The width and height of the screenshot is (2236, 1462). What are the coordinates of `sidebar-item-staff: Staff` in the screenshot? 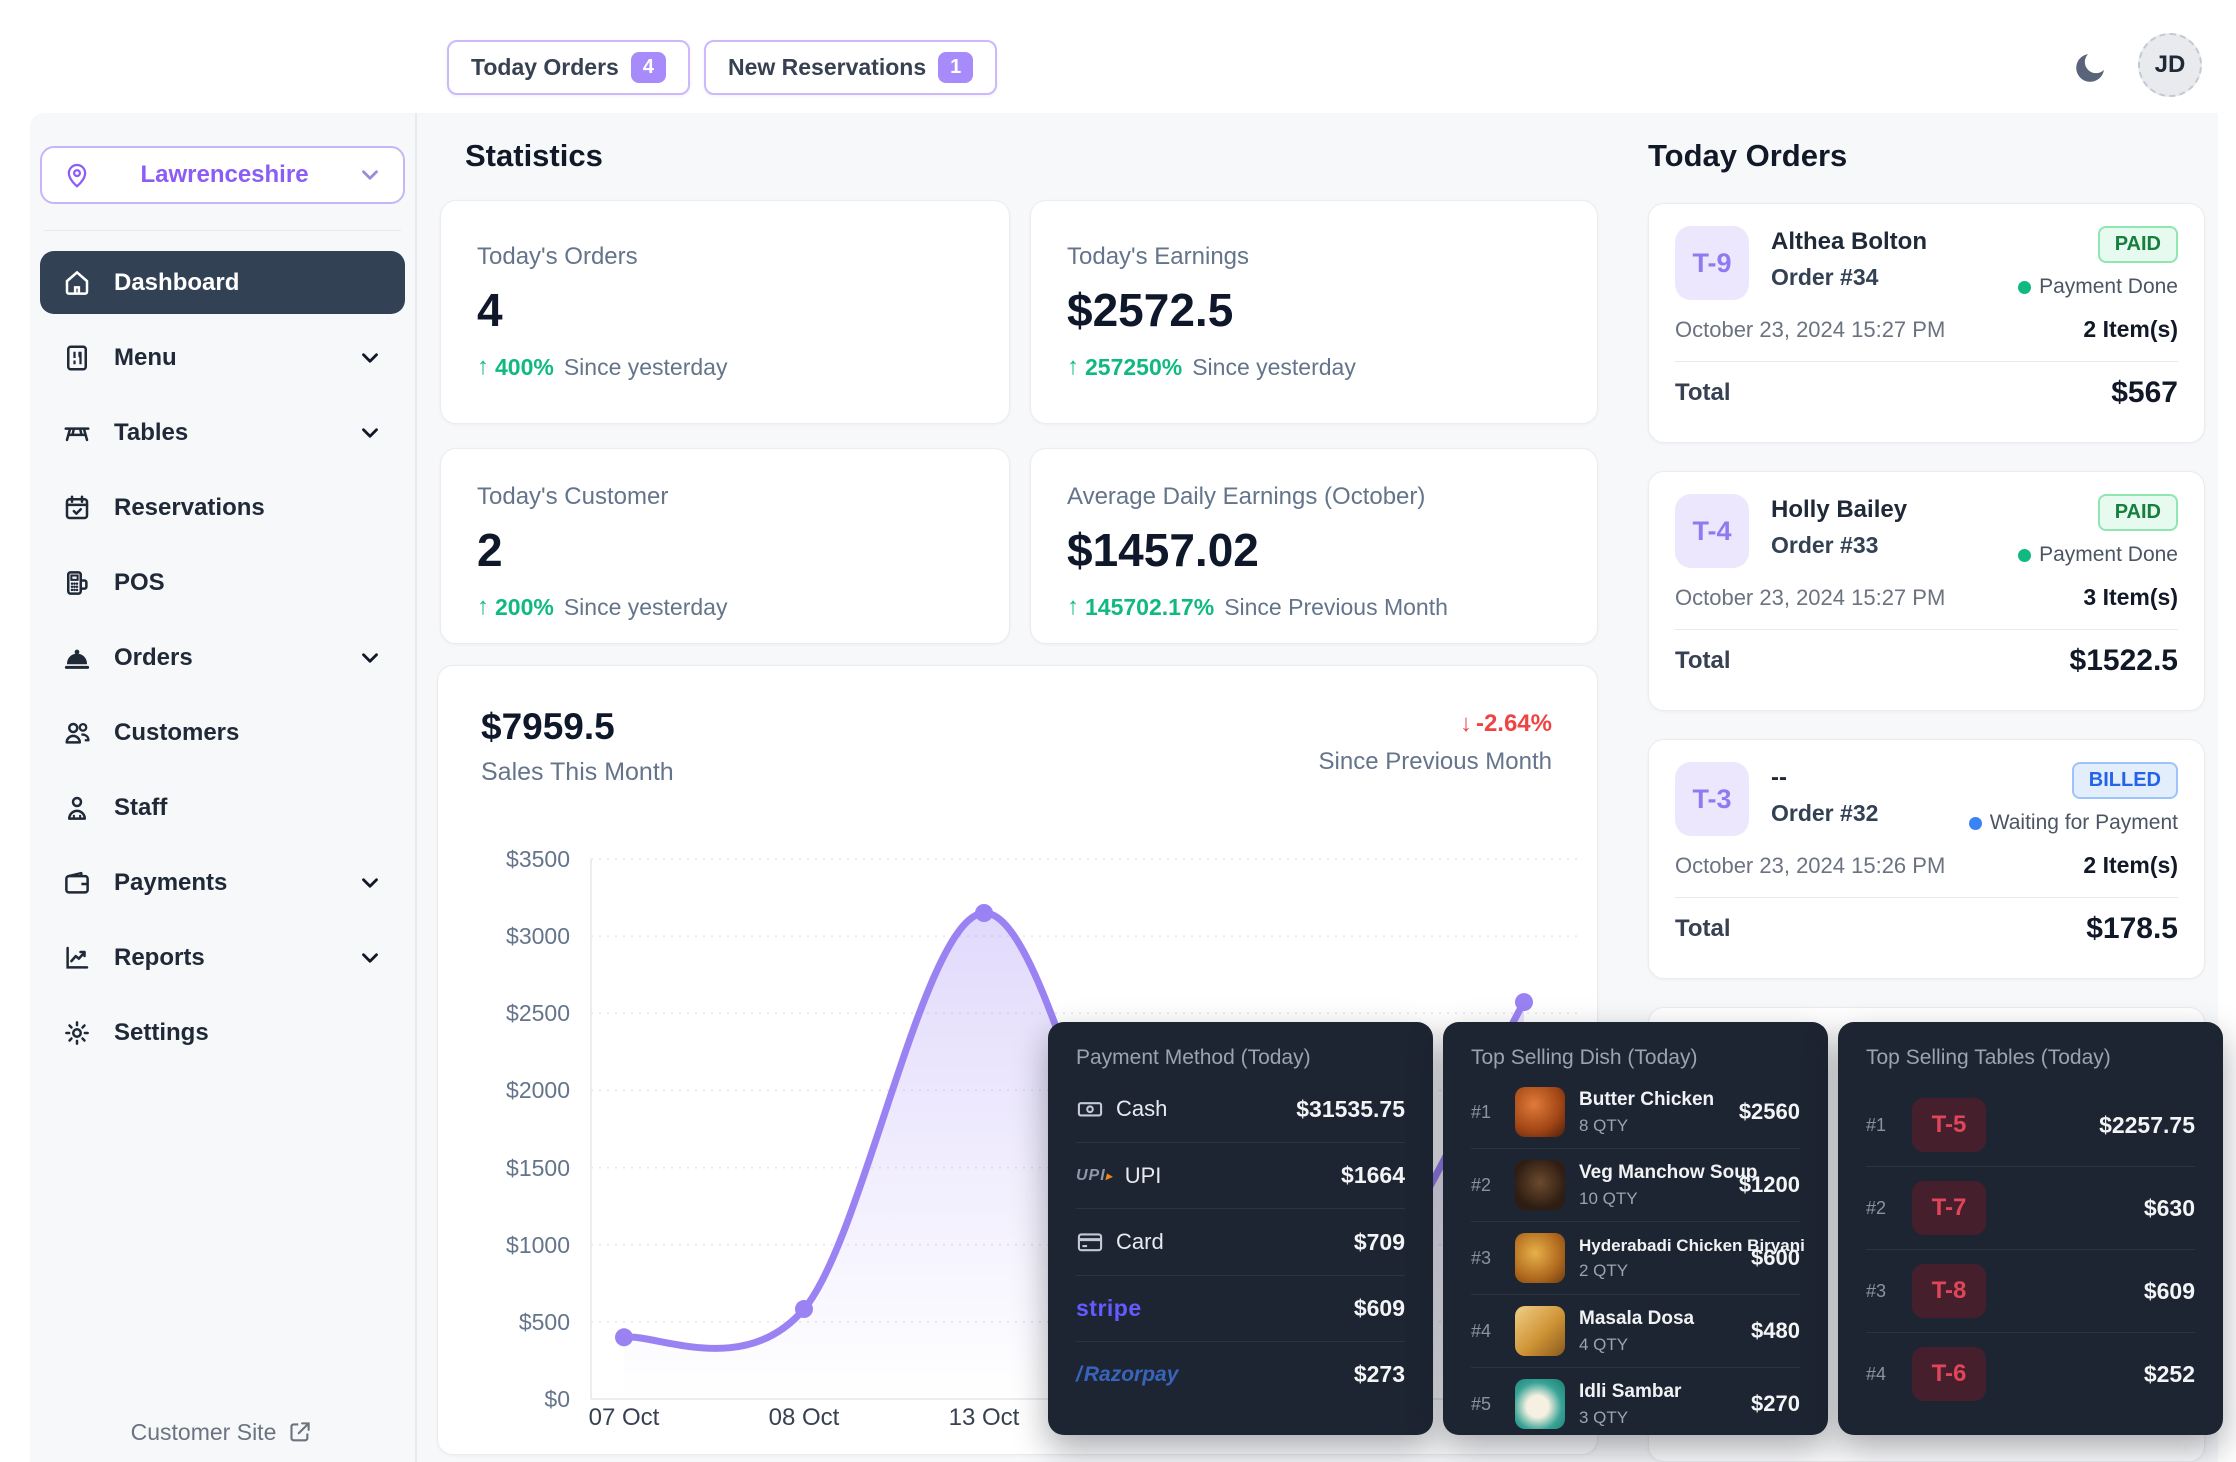 It's located at (222, 807).